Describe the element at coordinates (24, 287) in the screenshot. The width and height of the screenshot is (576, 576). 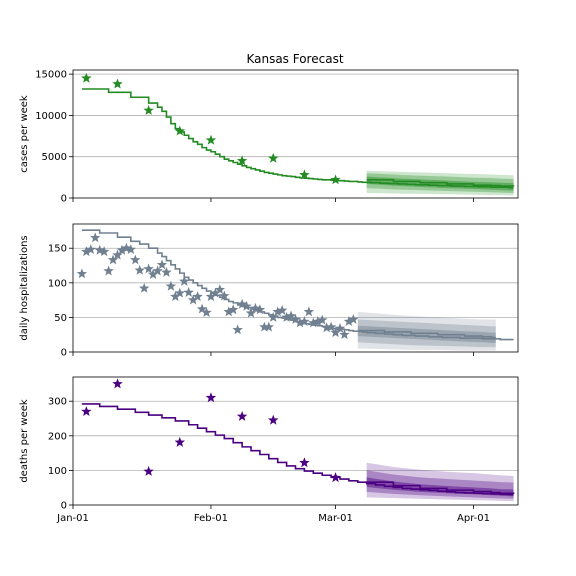
I see `y-axis-label: daily hospitalizations` at that location.